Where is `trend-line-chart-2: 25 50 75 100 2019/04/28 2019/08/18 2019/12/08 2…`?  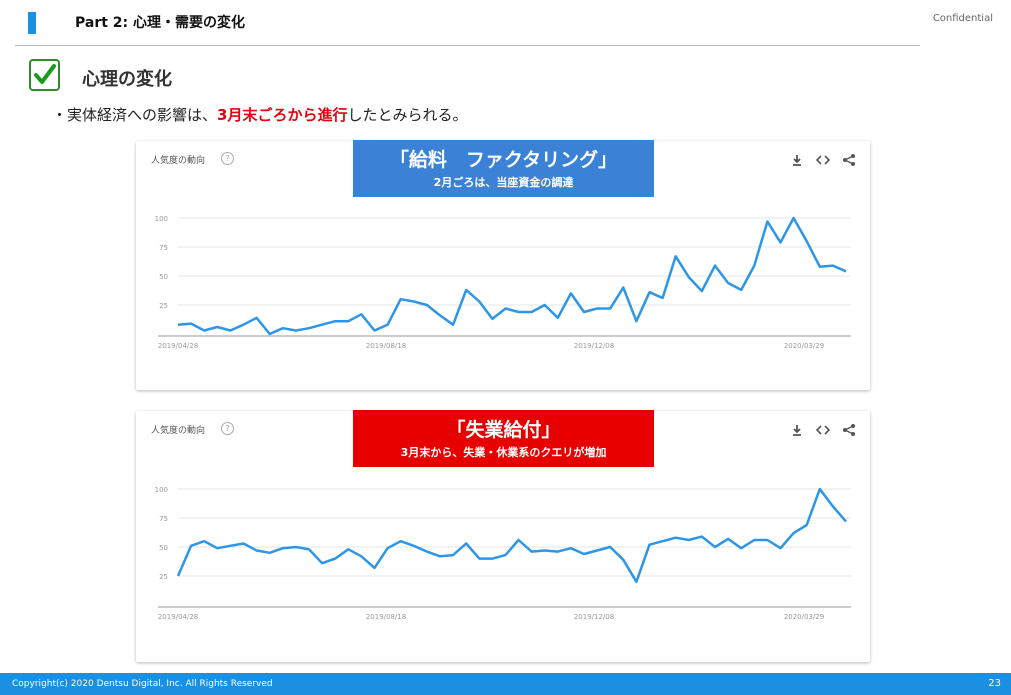
trend-line-chart-2: 25 50 75 100 2019/04/28 2019/08/18 2019/12/08 2… is located at coordinates (503, 553).